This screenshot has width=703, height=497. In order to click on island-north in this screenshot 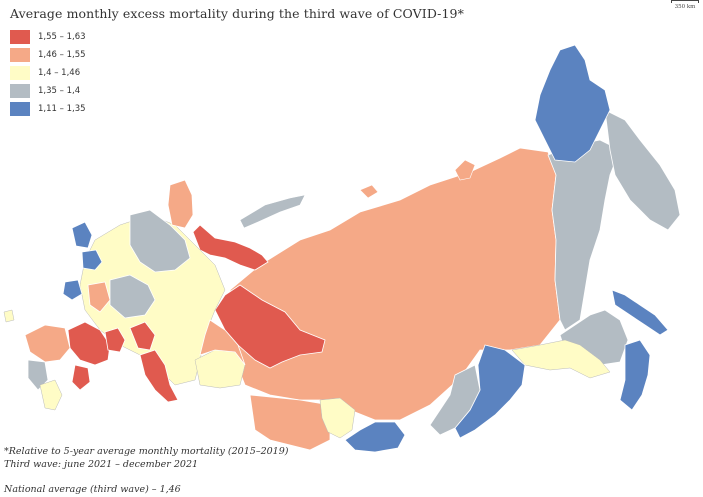, I will do `click(465, 170)`.